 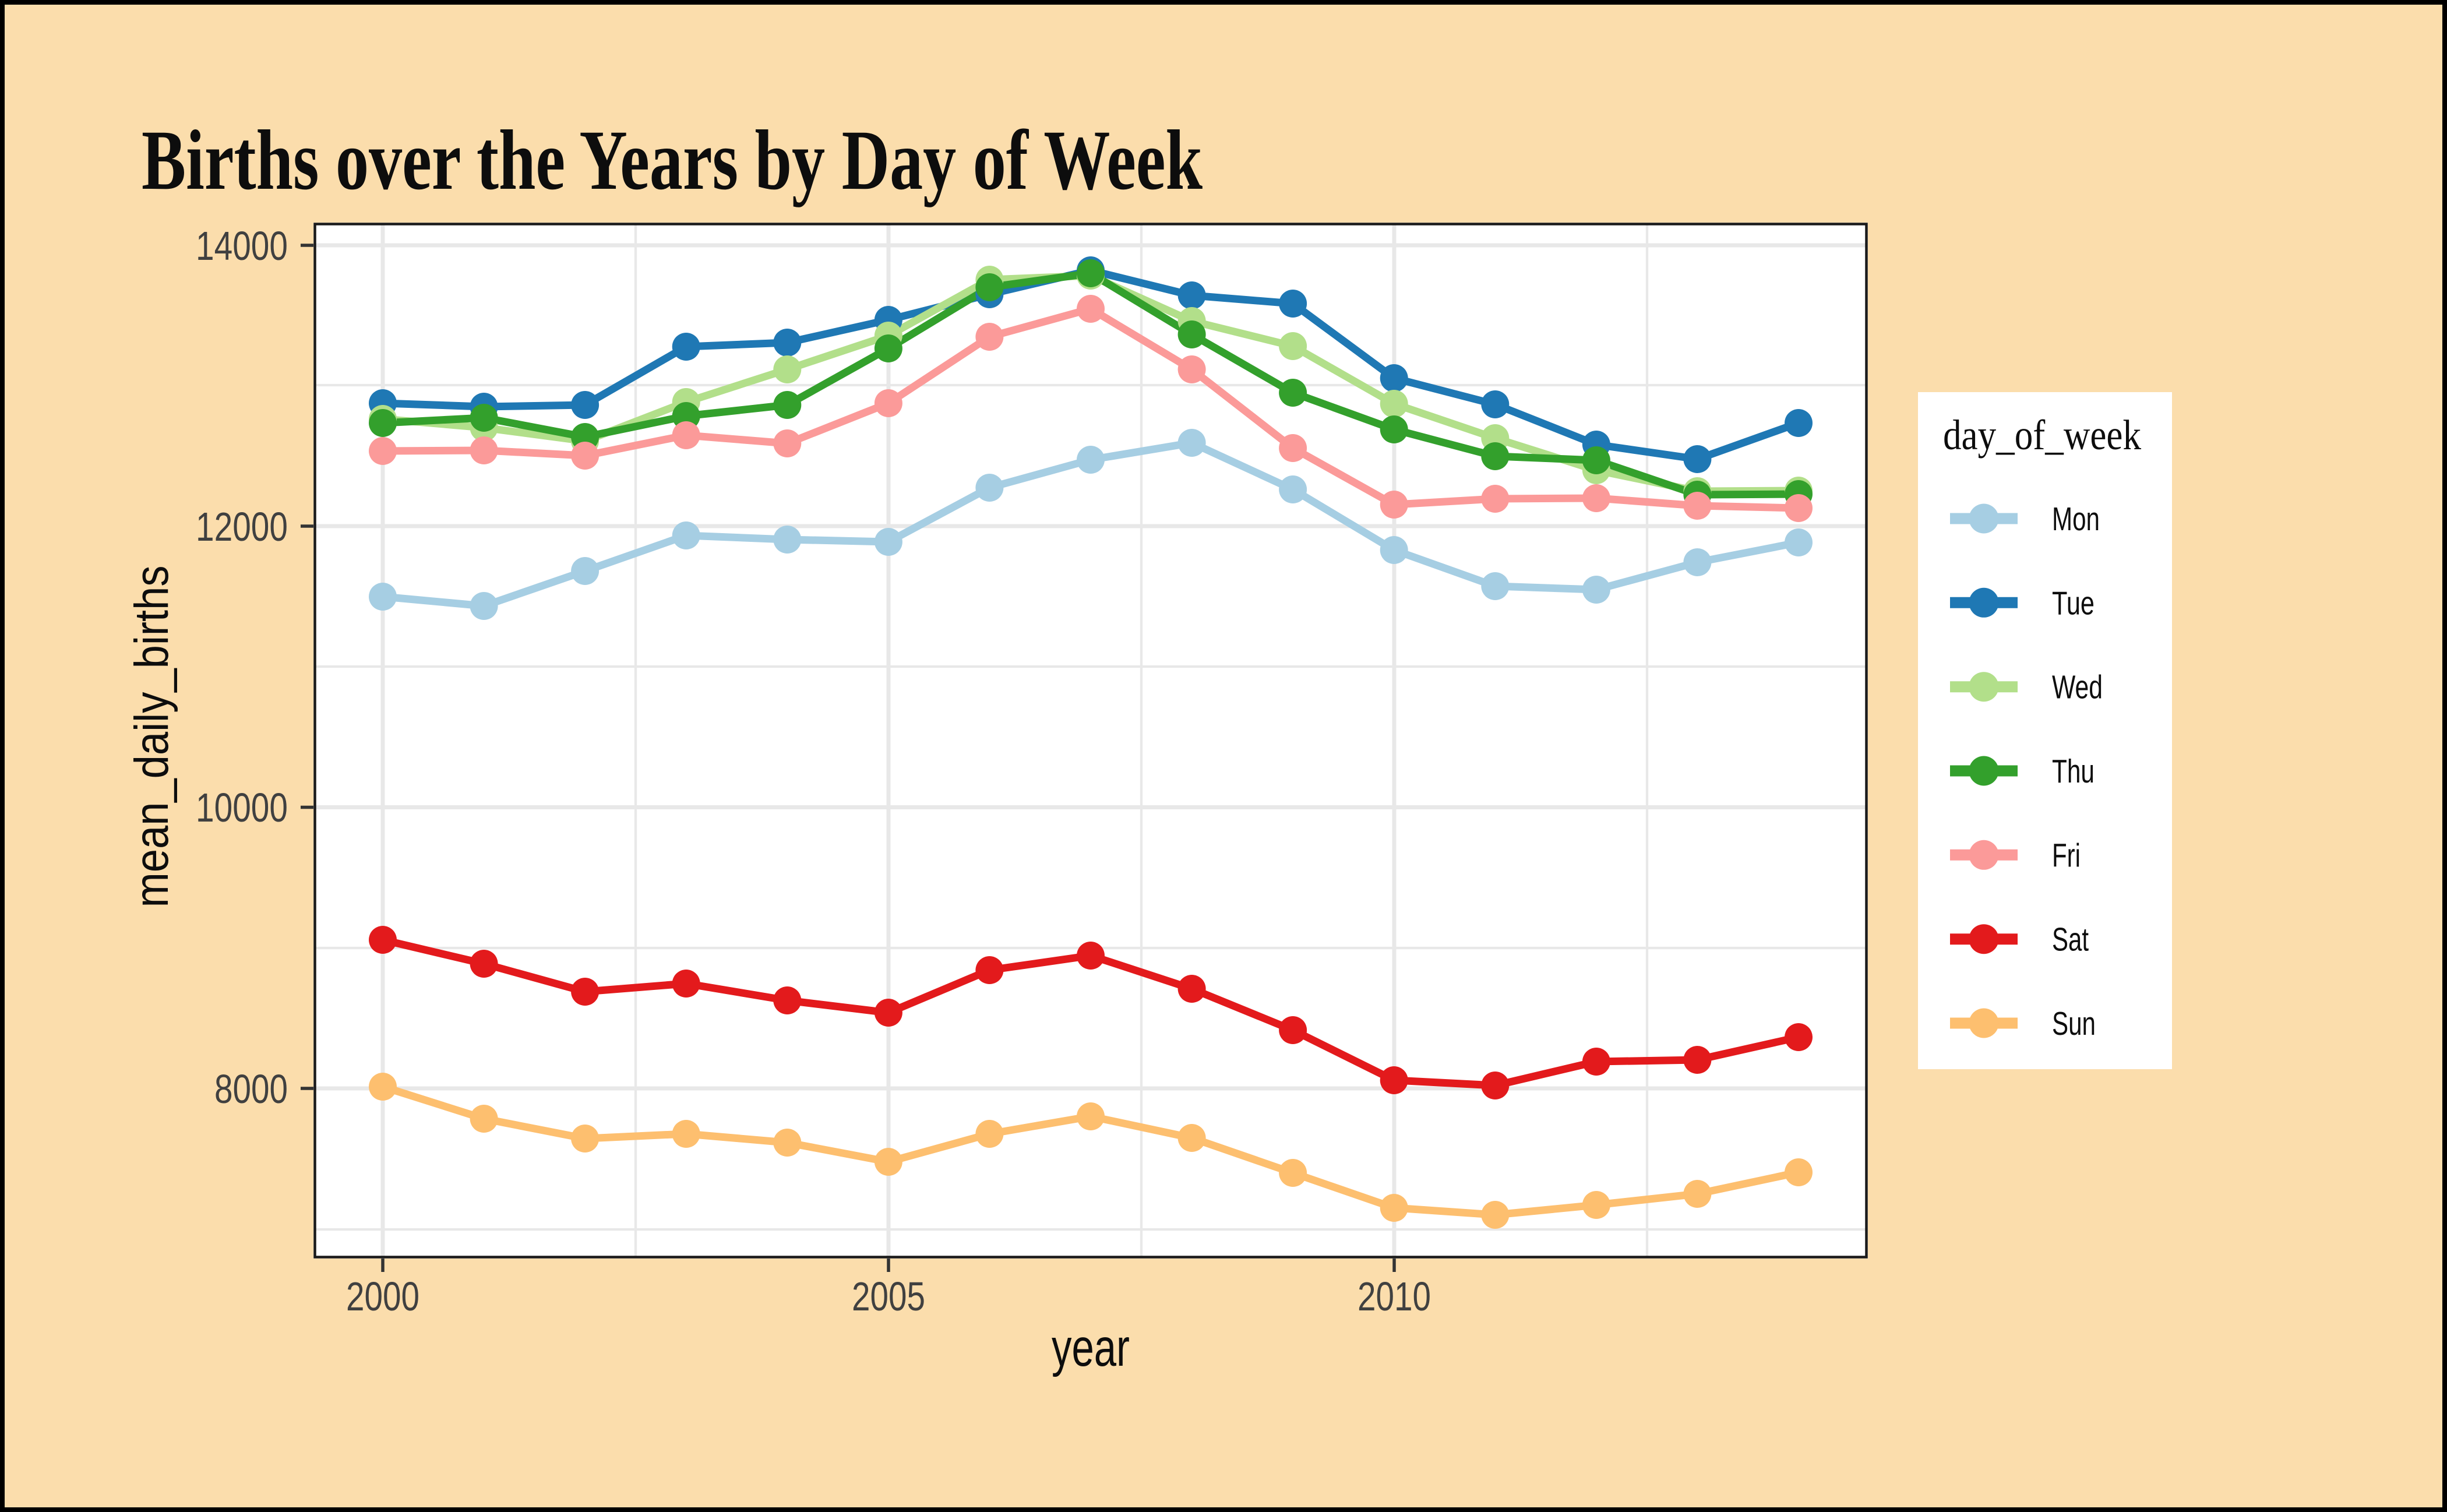 I want to click on svg-text: year, so click(x=1091, y=1348).